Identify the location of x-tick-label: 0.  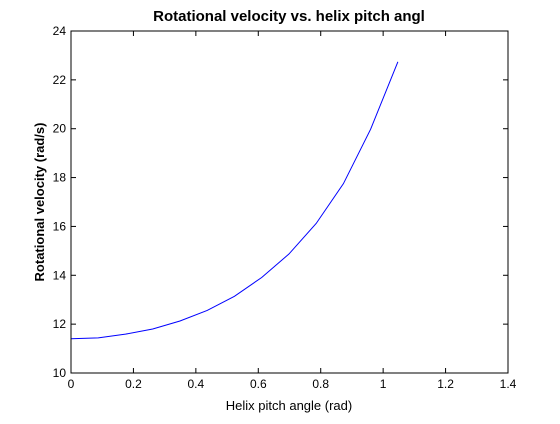
(71, 384).